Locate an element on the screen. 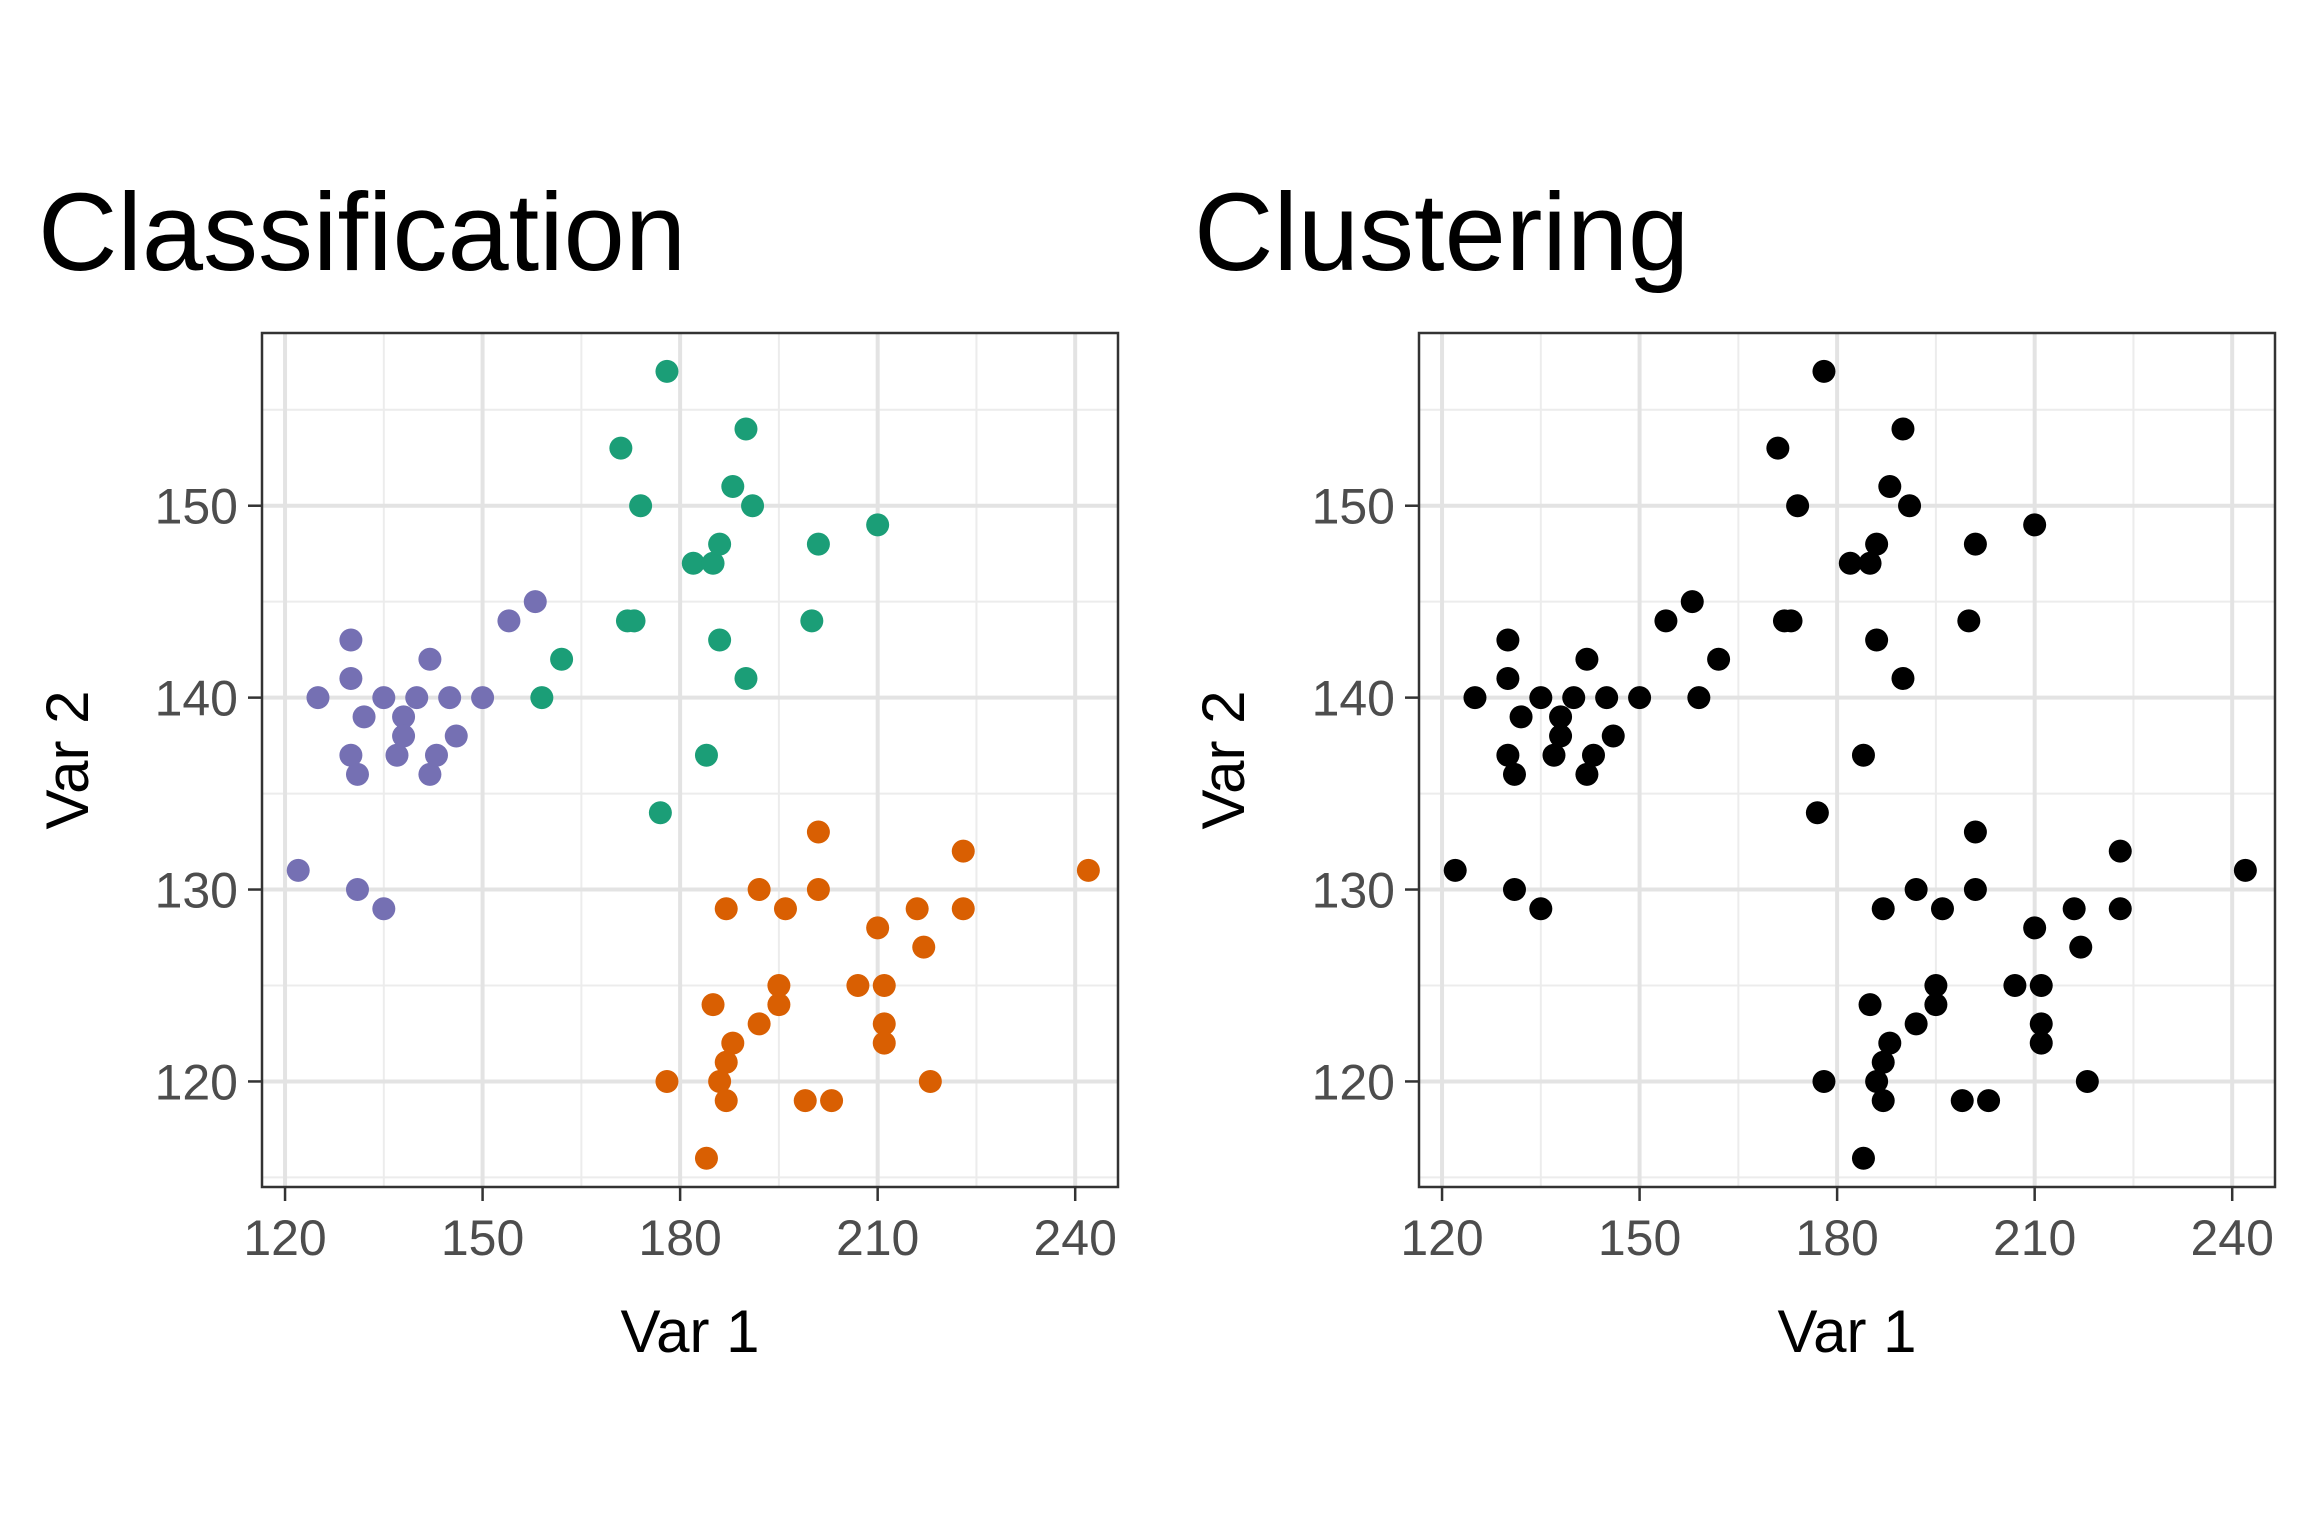 Image resolution: width=2304 pixels, height=1536 pixels. classification-title: Classification is located at coordinates (362, 232).